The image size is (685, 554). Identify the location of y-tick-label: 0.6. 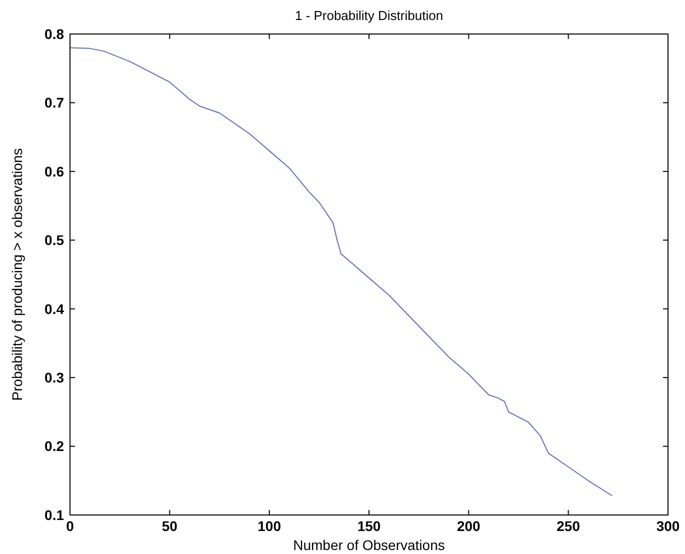
(54, 171).